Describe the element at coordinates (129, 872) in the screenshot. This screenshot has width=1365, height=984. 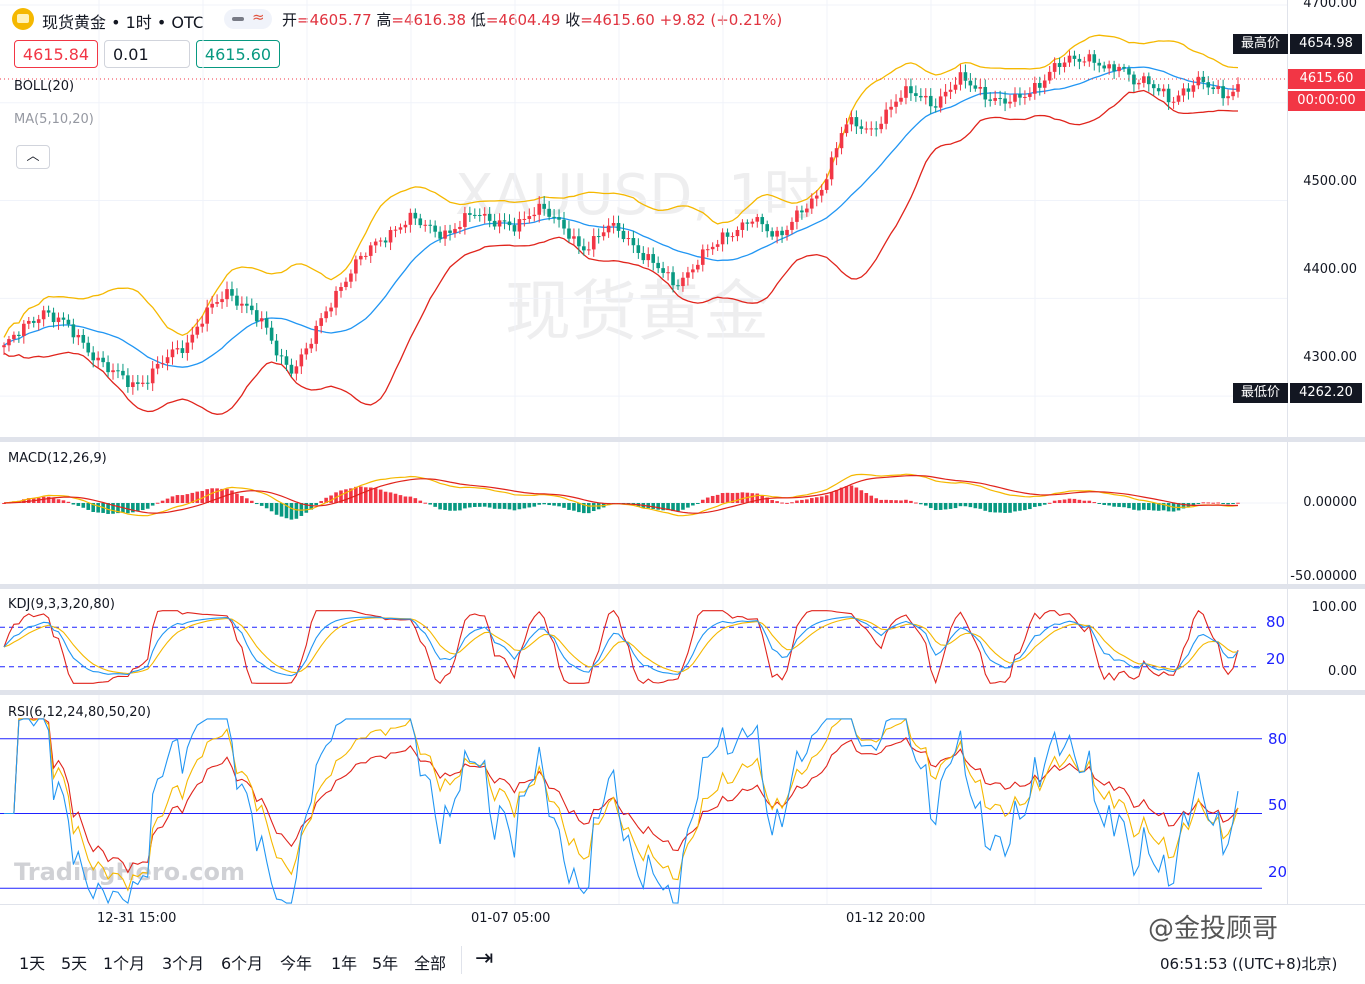
I see `brand-watermark: TradingHero.com` at that location.